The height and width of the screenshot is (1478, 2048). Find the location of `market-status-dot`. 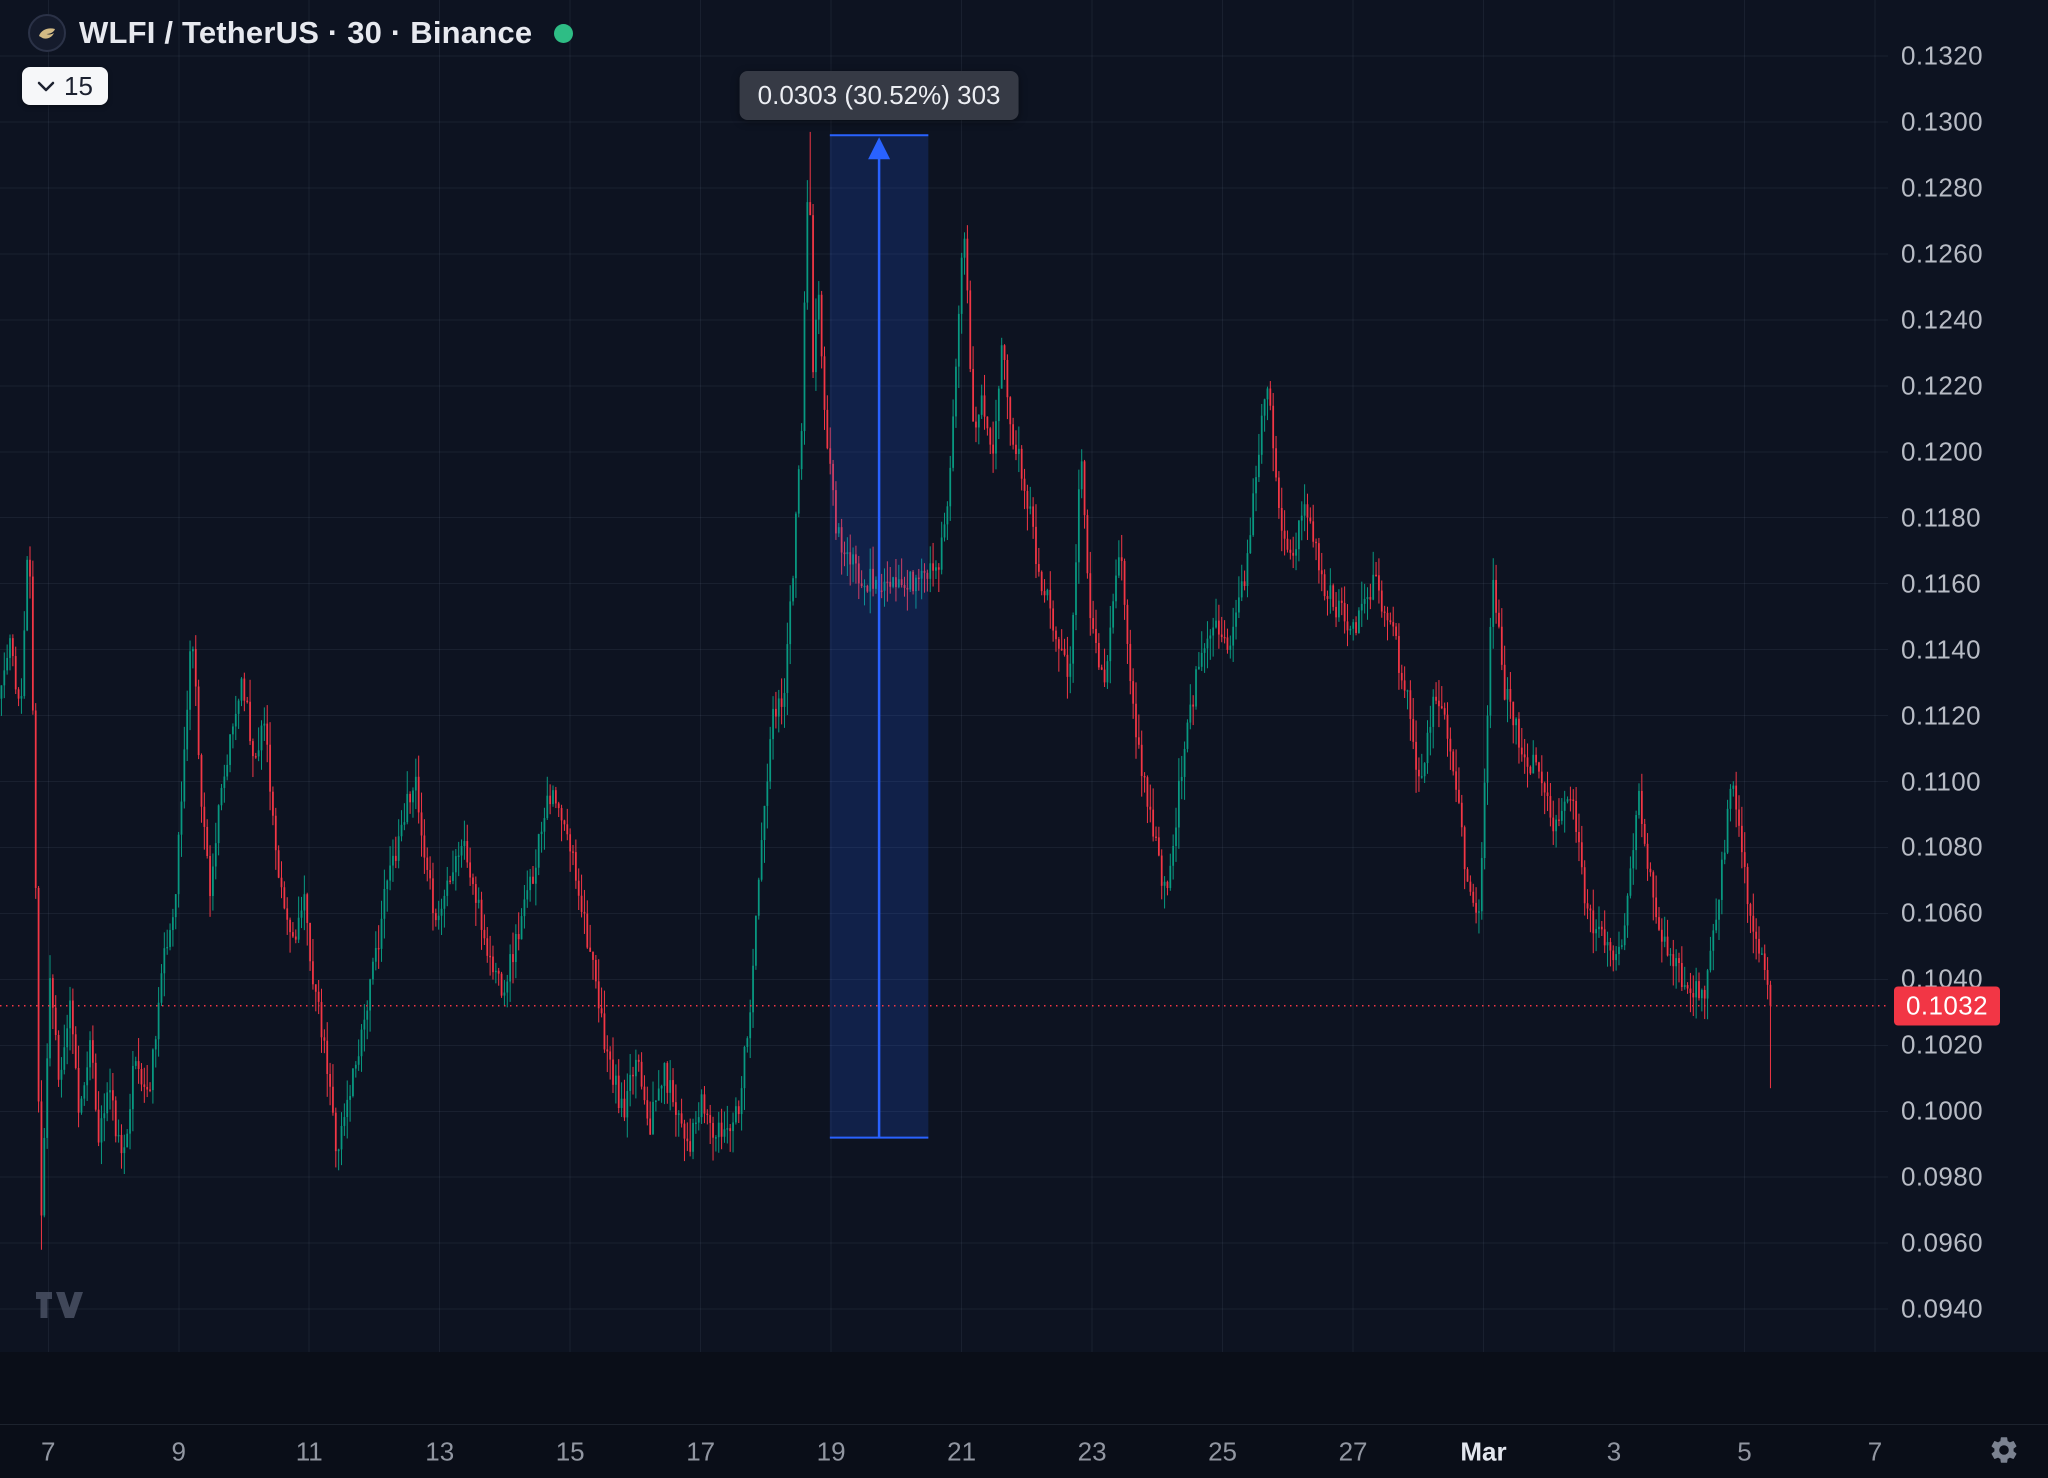

market-status-dot is located at coordinates (564, 33).